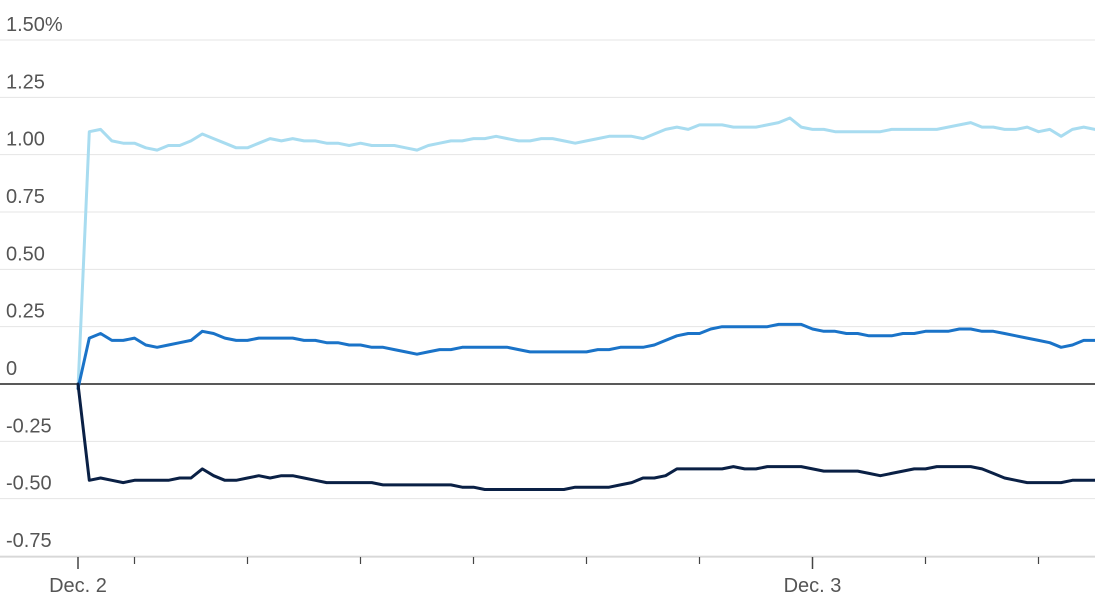 The image size is (1095, 600). What do you see at coordinates (547, 576) in the screenshot?
I see `x-axis: Dec. 2 Dec. 3` at bounding box center [547, 576].